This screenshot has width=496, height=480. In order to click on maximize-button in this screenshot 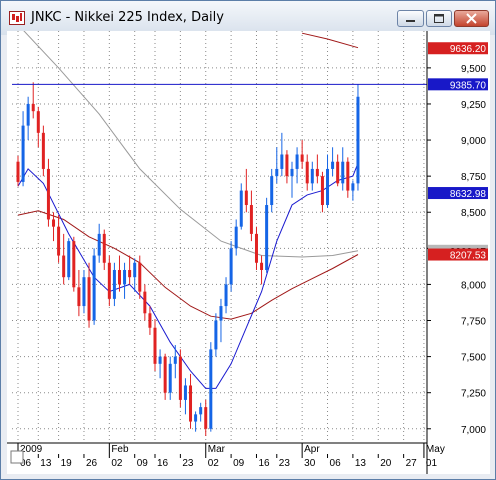, I will do `click(439, 18)`.